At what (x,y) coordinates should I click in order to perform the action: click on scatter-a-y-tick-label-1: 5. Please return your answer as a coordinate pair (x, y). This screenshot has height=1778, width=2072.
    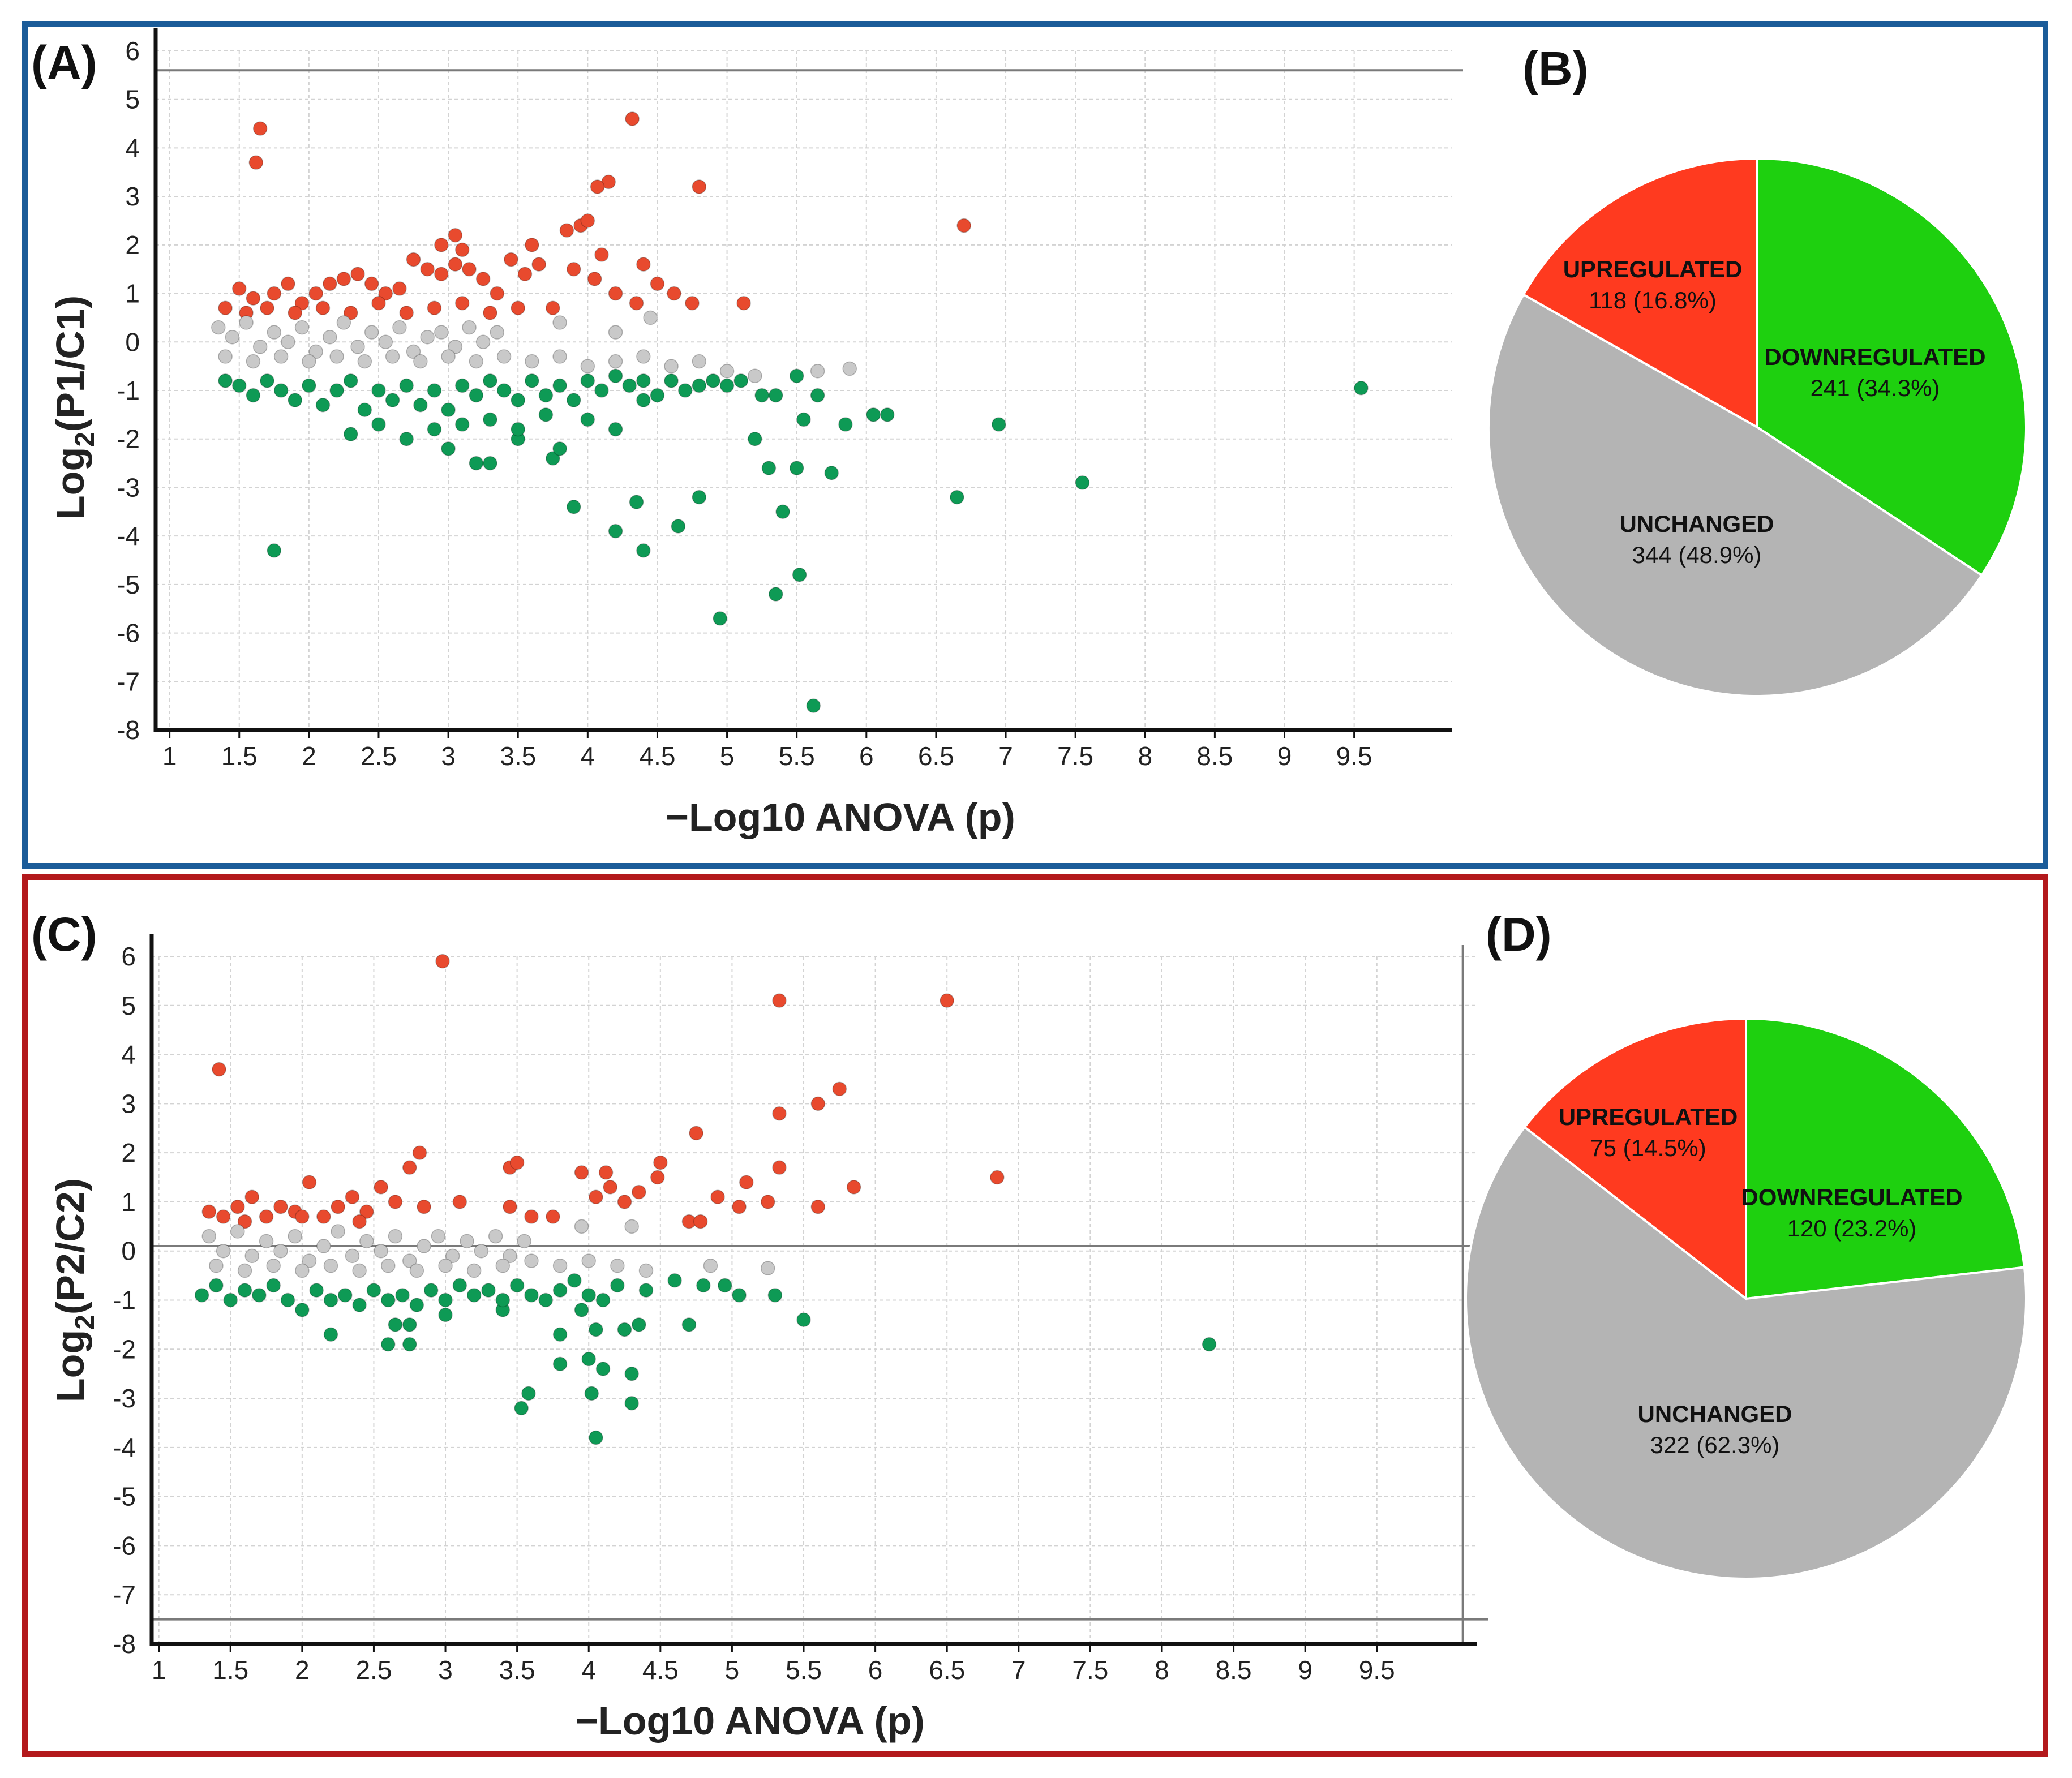
    Looking at the image, I should click on (132, 100).